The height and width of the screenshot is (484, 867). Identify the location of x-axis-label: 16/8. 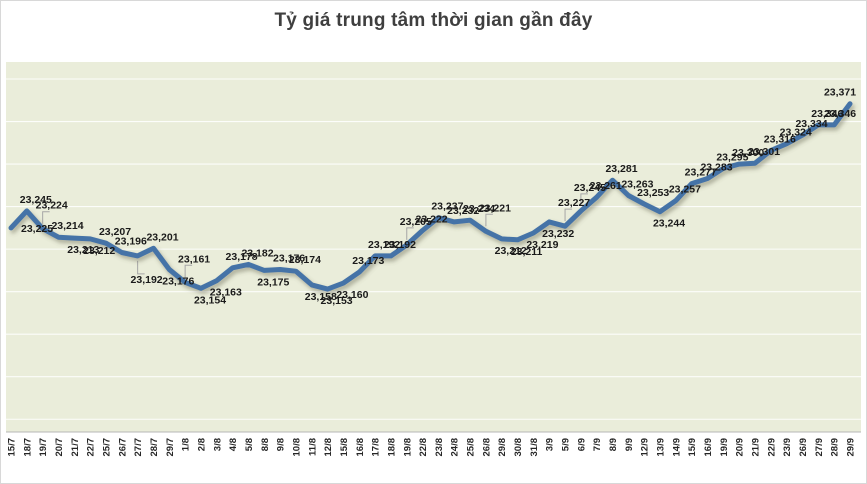
(360, 447).